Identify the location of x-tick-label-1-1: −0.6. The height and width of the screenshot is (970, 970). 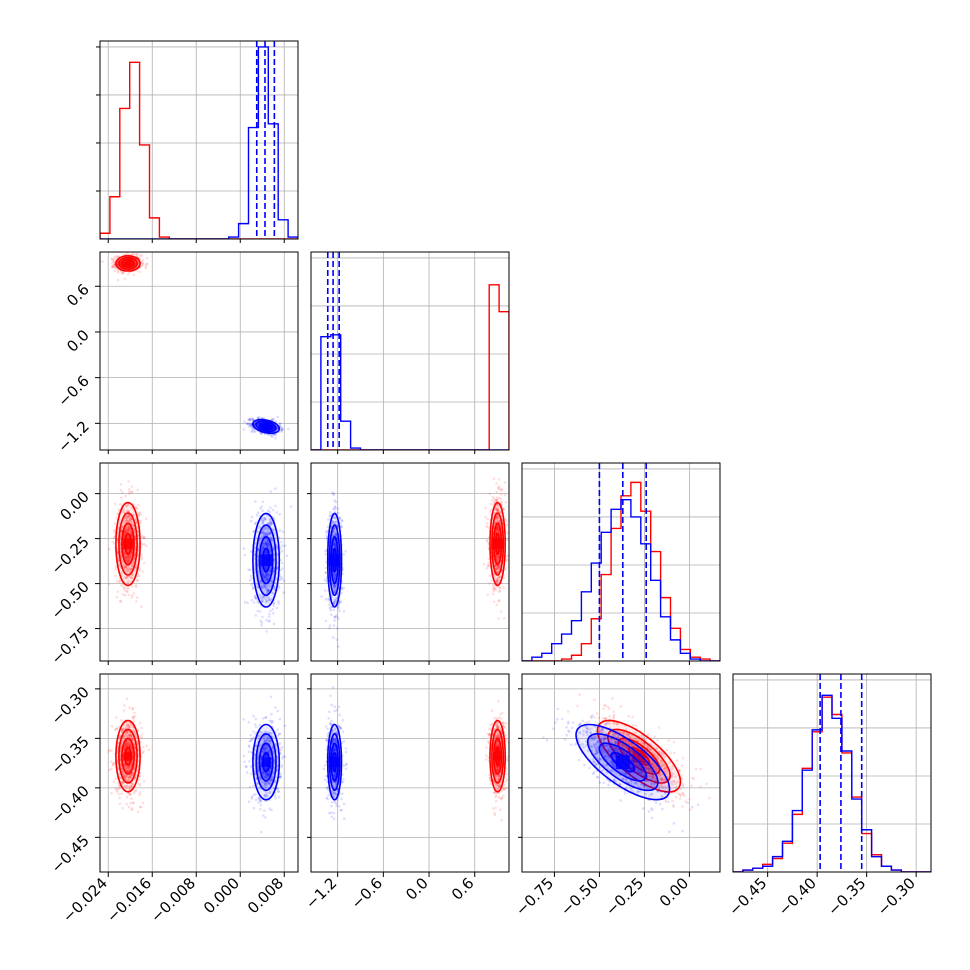
(367, 893).